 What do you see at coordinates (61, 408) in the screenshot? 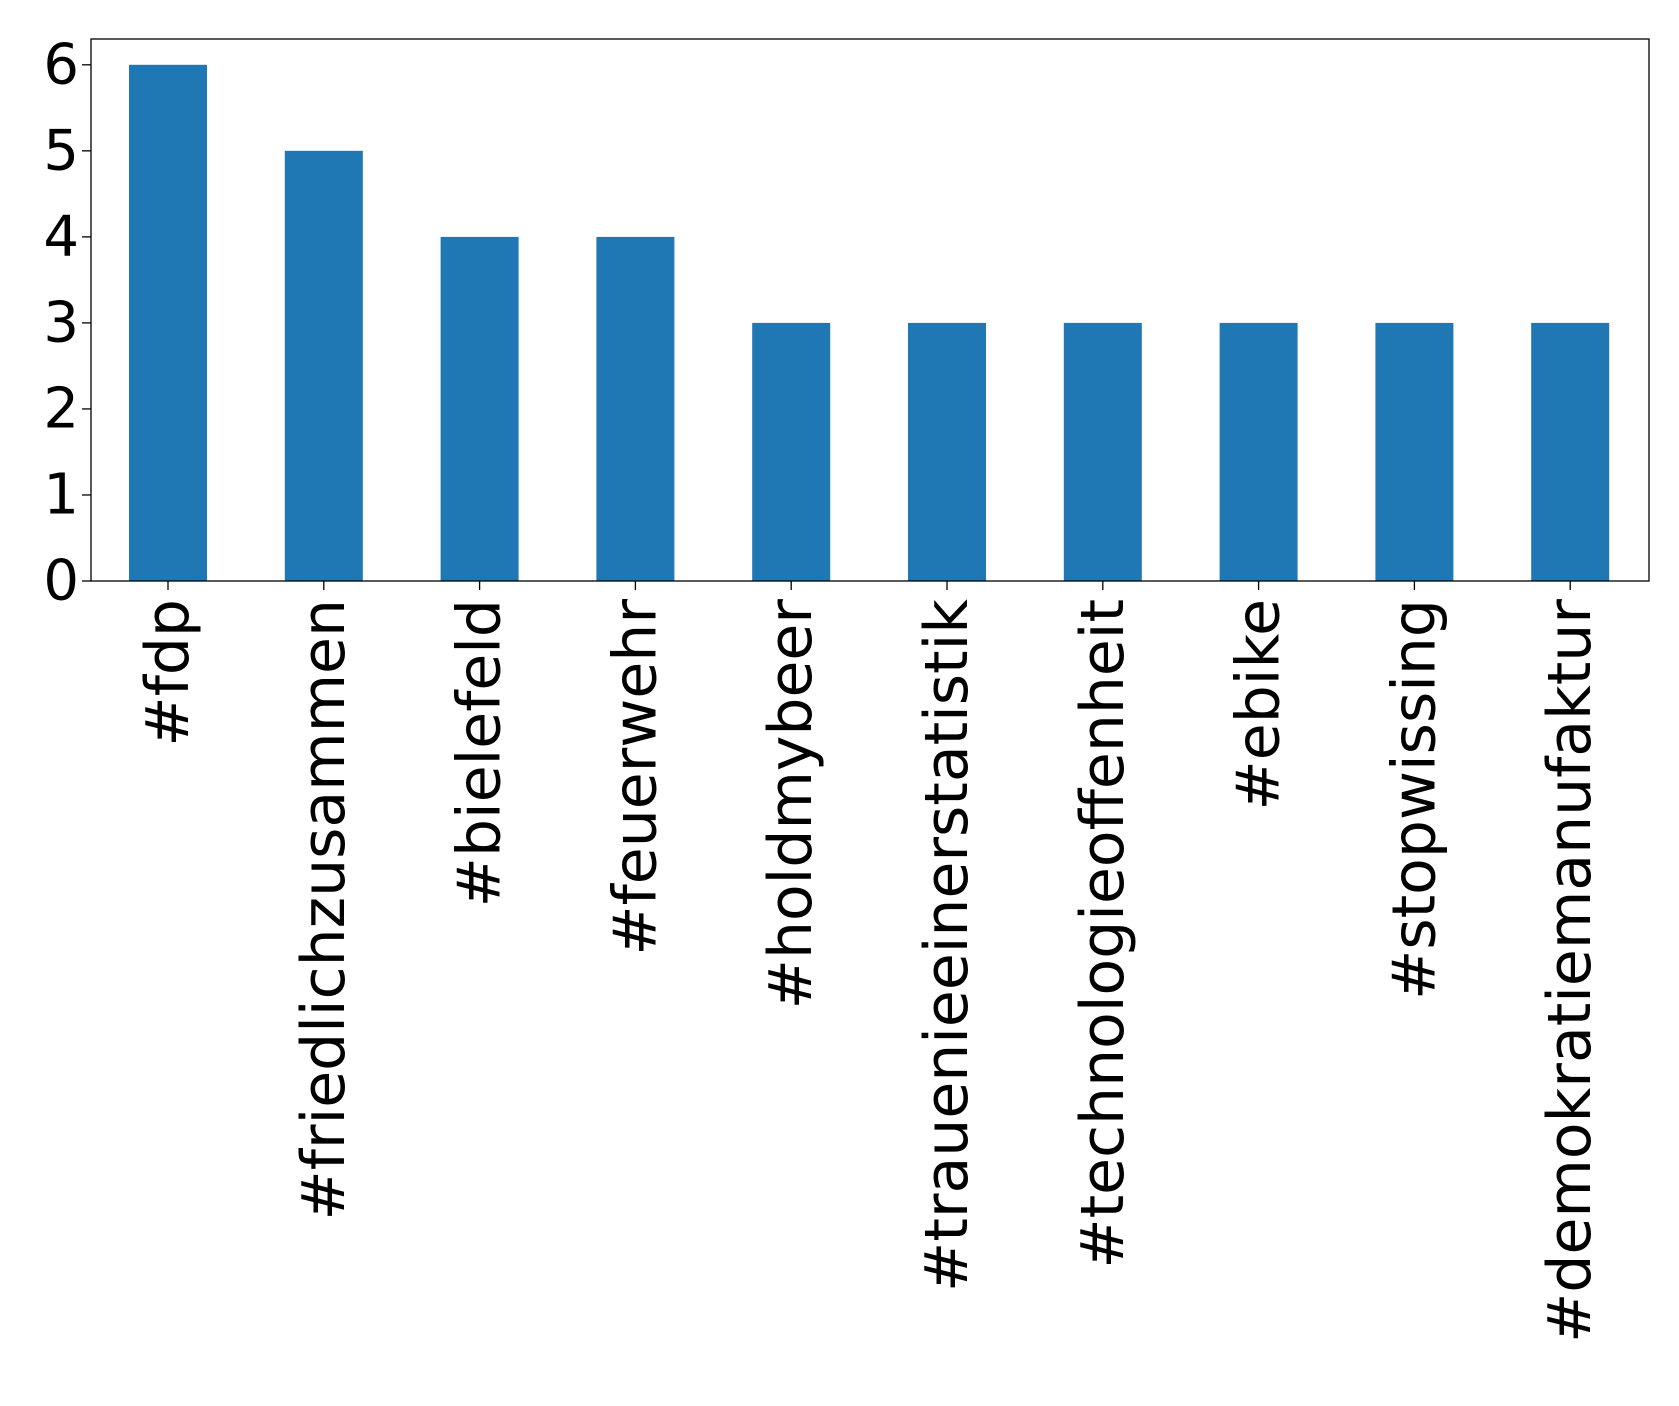
I see `y-tick-label-2: 2` at bounding box center [61, 408].